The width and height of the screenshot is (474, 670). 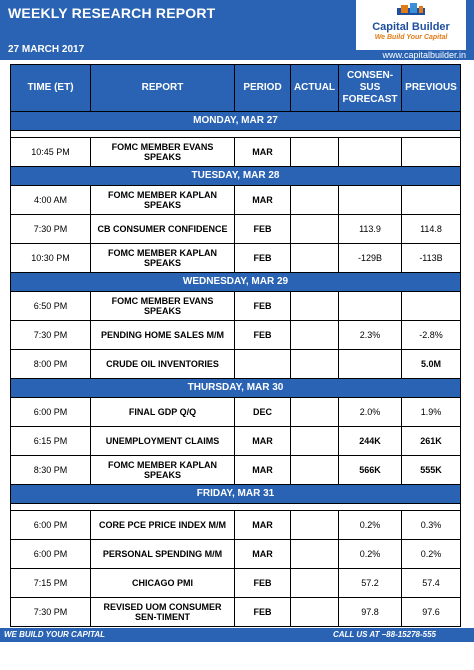 What do you see at coordinates (424, 55) in the screenshot?
I see `website-link: www.capitalbuilder.in` at bounding box center [424, 55].